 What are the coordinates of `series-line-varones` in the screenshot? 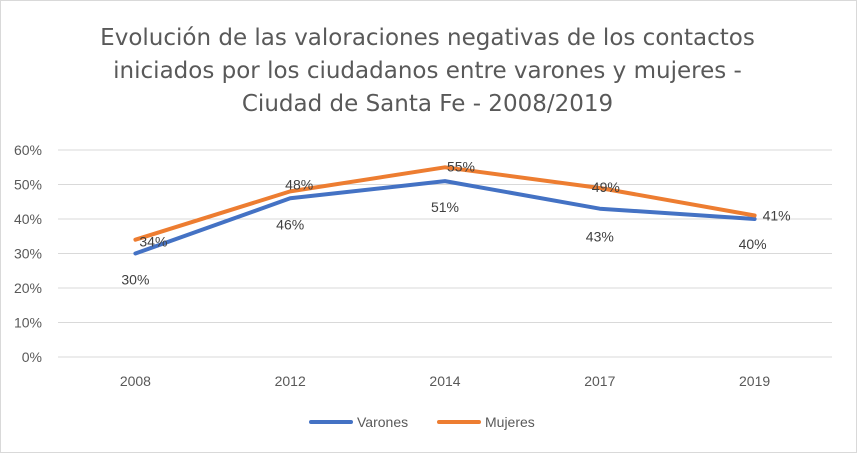 It's located at (445, 217).